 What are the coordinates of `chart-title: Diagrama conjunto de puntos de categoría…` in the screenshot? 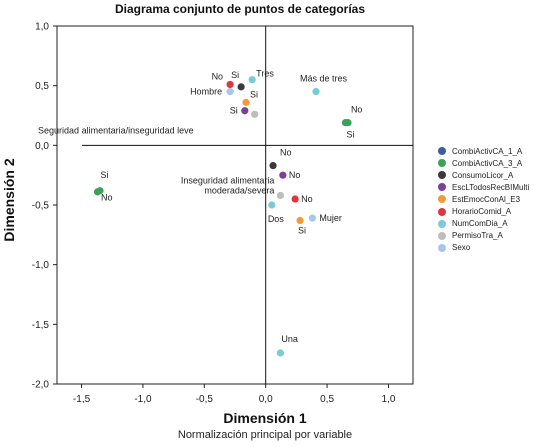 It's located at (240, 9).